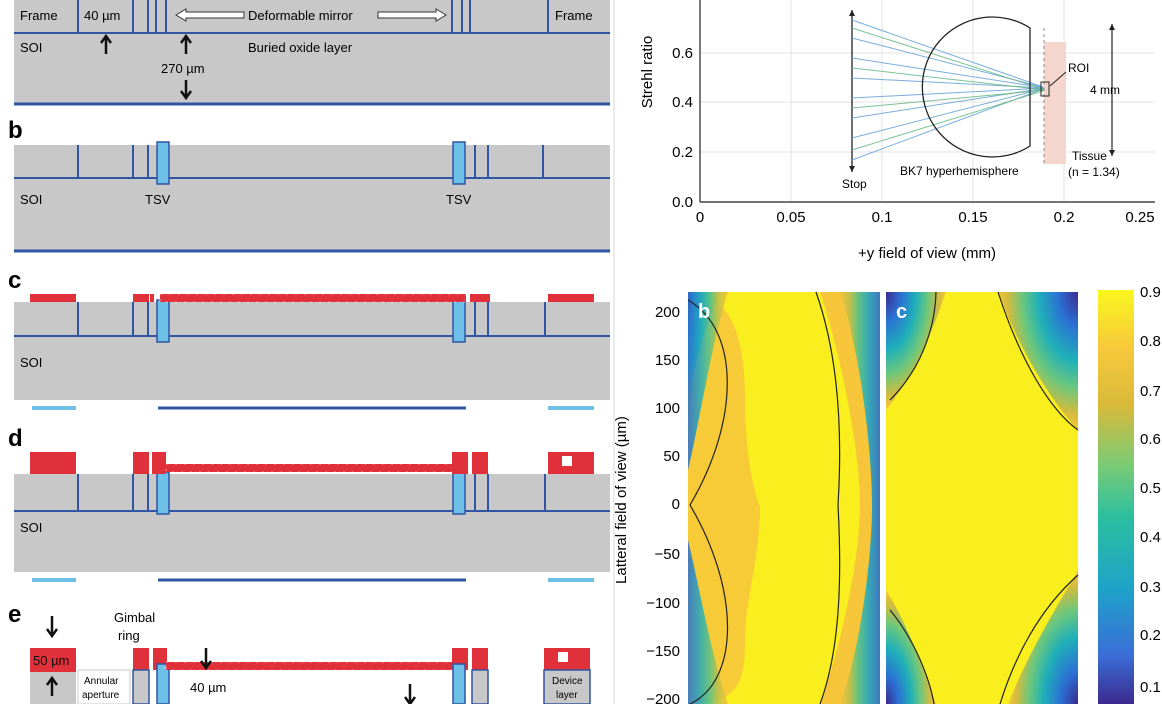  Describe the element at coordinates (1045, 89) in the screenshot. I see `roi-box` at that location.